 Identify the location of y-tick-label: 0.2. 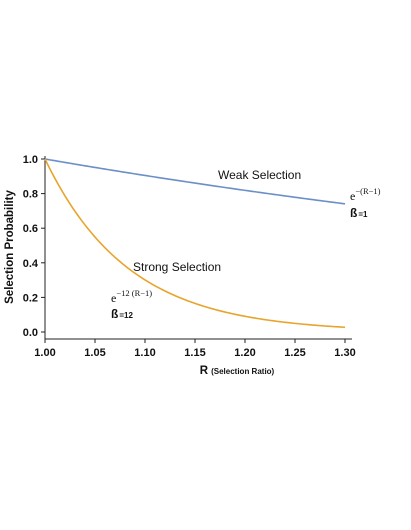
(30, 298).